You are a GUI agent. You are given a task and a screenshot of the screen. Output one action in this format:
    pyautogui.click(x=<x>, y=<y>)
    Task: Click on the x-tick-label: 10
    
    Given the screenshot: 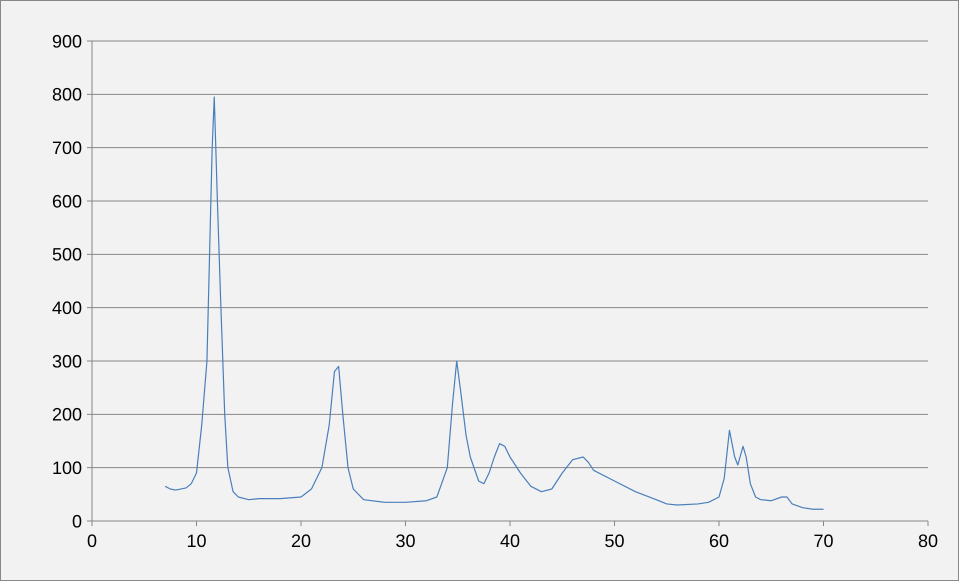 What is the action you would take?
    pyautogui.click(x=196, y=541)
    